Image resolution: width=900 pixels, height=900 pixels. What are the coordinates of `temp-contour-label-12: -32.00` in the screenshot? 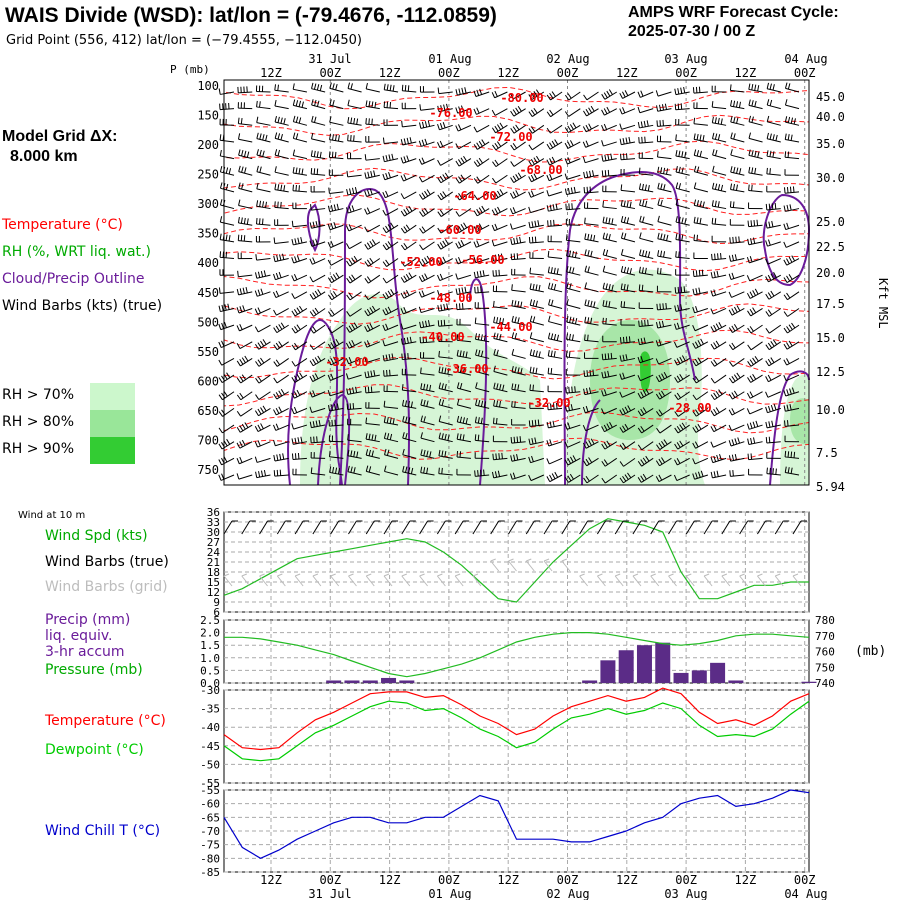 It's located at (346, 362).